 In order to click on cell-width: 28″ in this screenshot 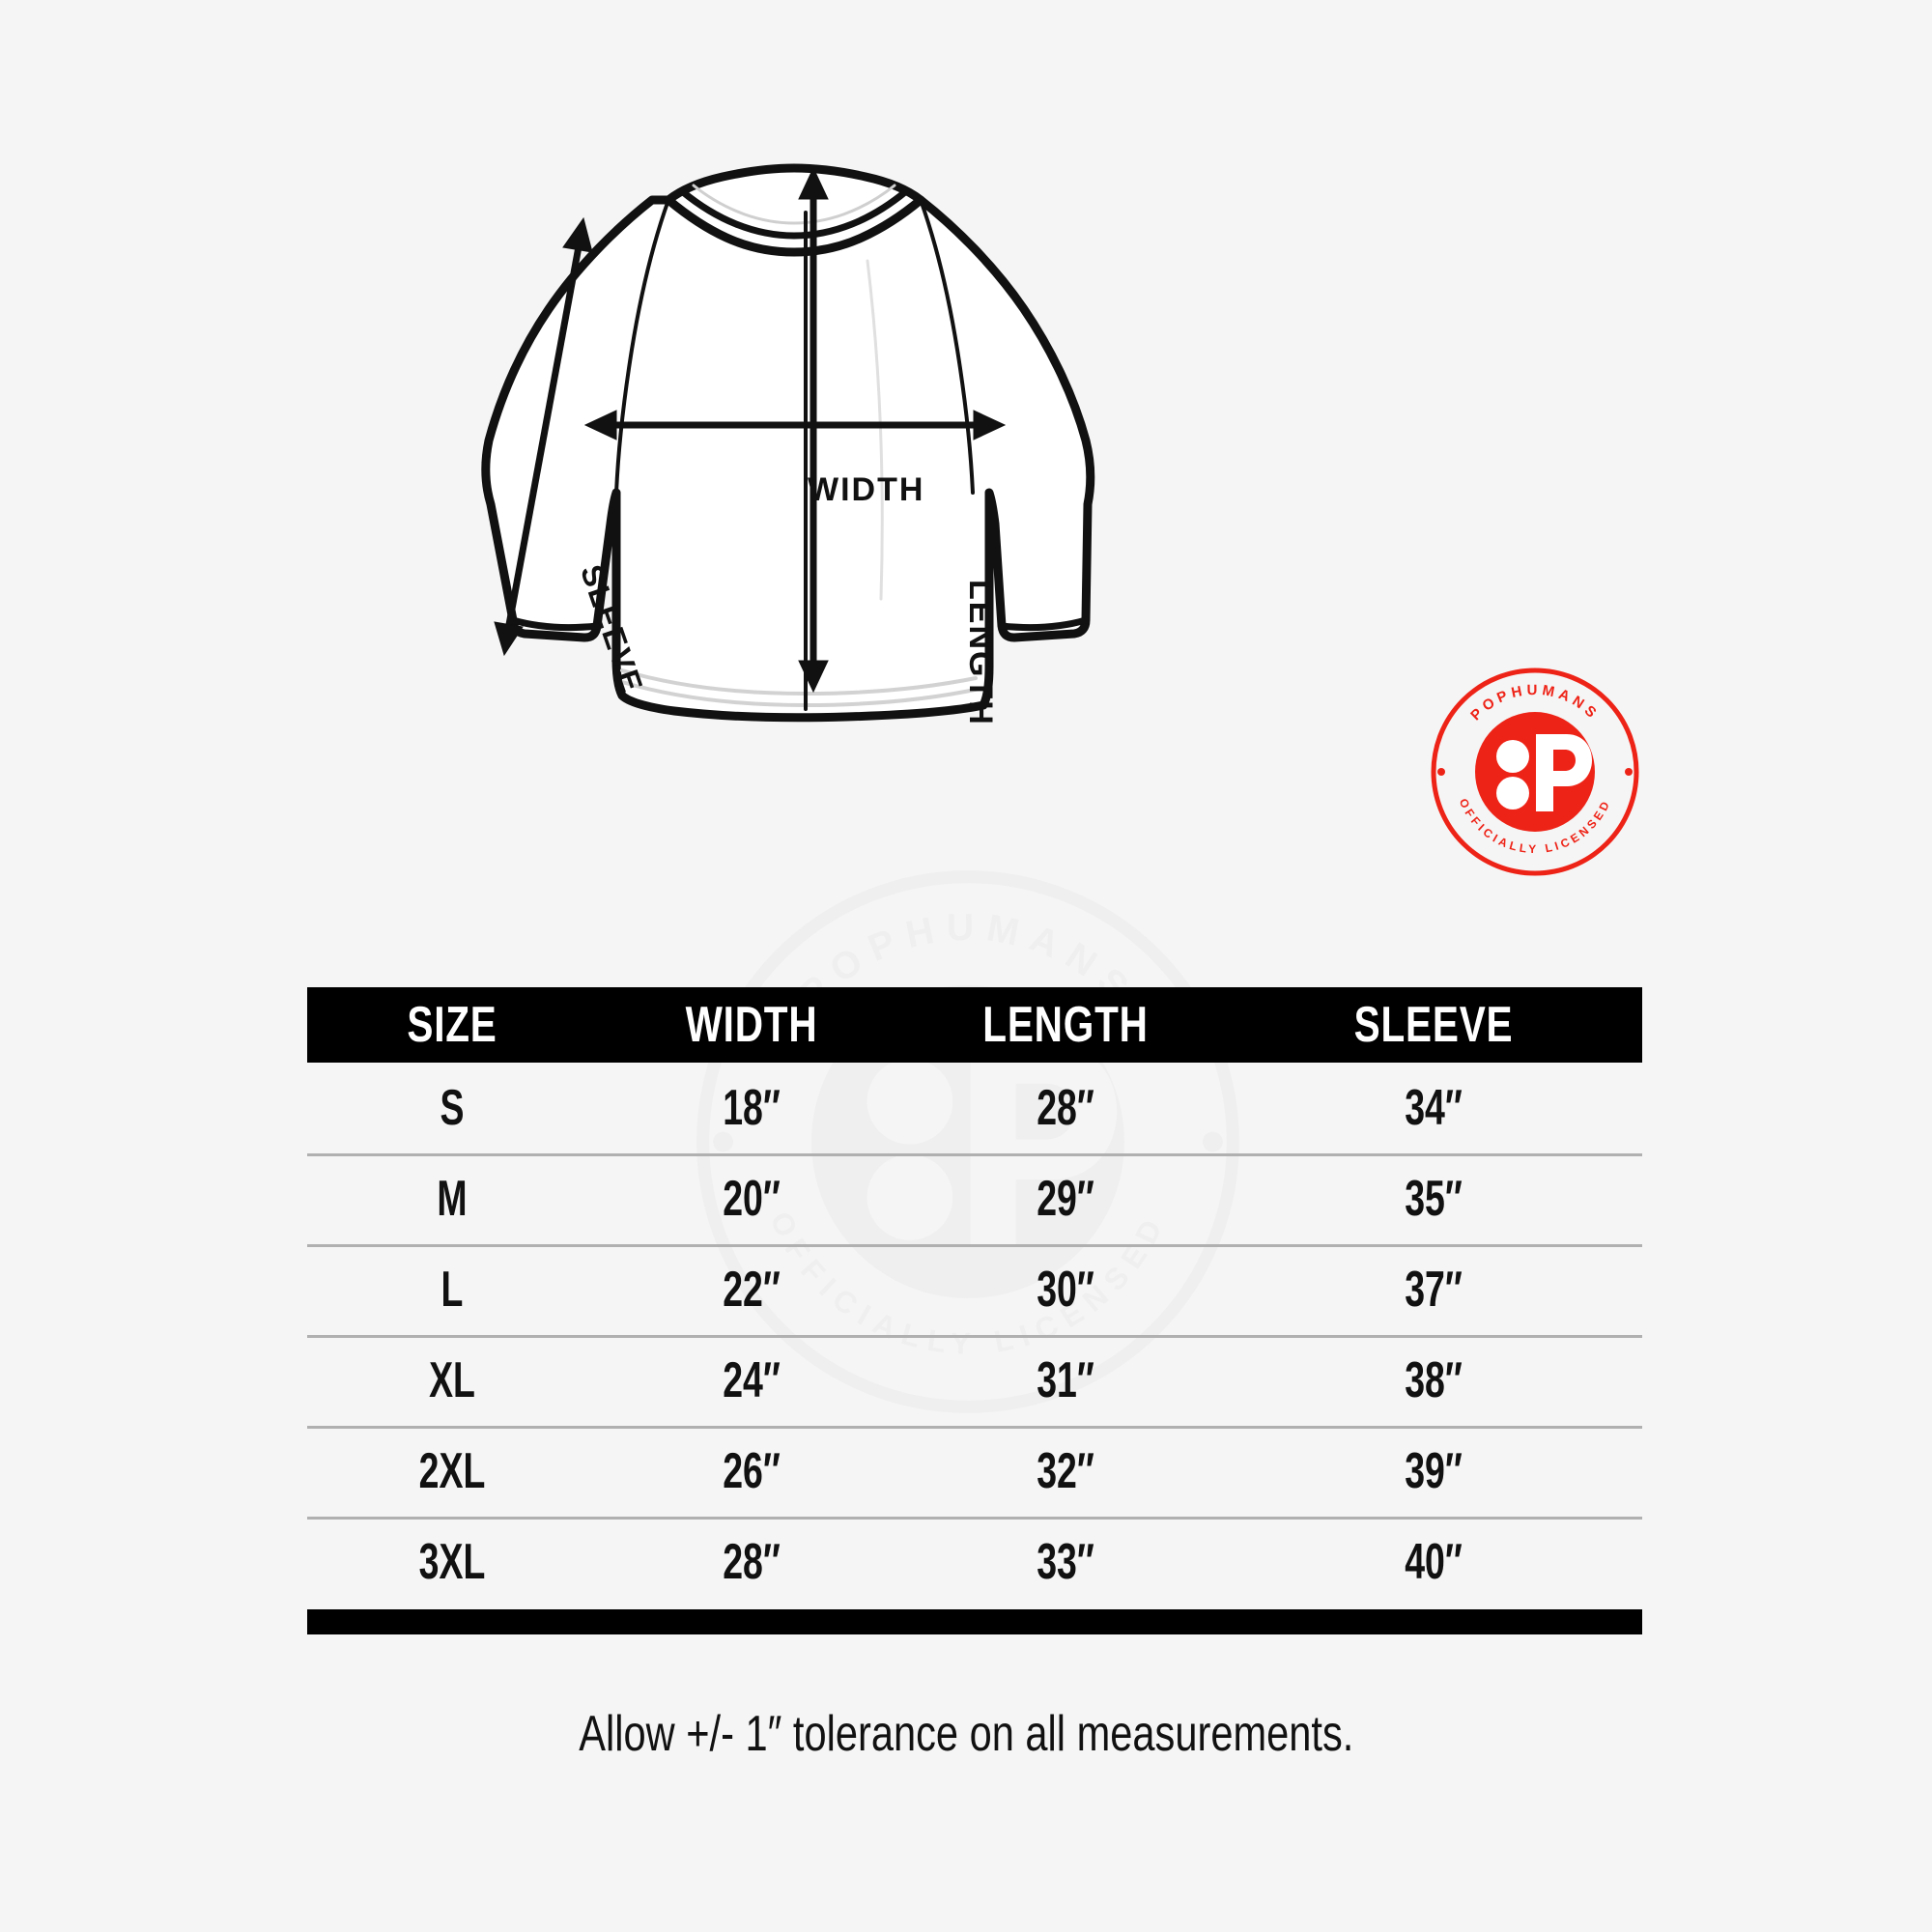, I will do `click(752, 1562)`.